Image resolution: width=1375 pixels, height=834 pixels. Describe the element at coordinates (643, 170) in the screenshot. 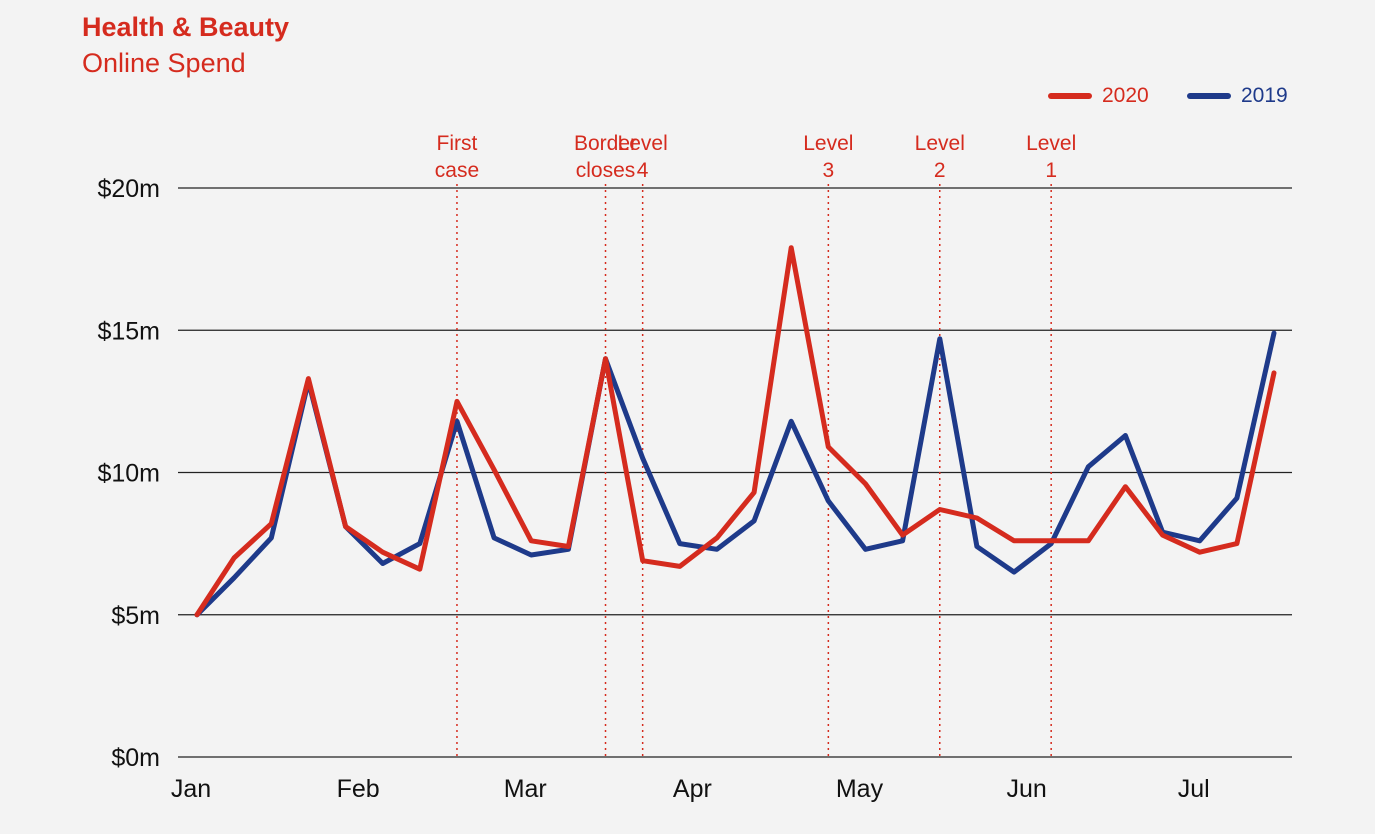

I see `event-label: 4` at that location.